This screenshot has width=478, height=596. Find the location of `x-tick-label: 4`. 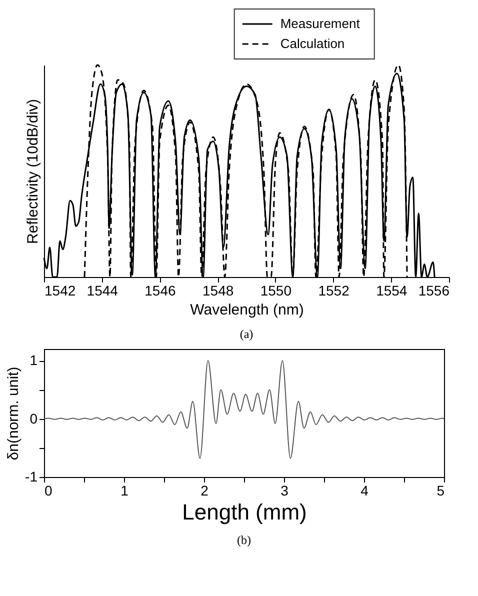

x-tick-label: 4 is located at coordinates (364, 490).